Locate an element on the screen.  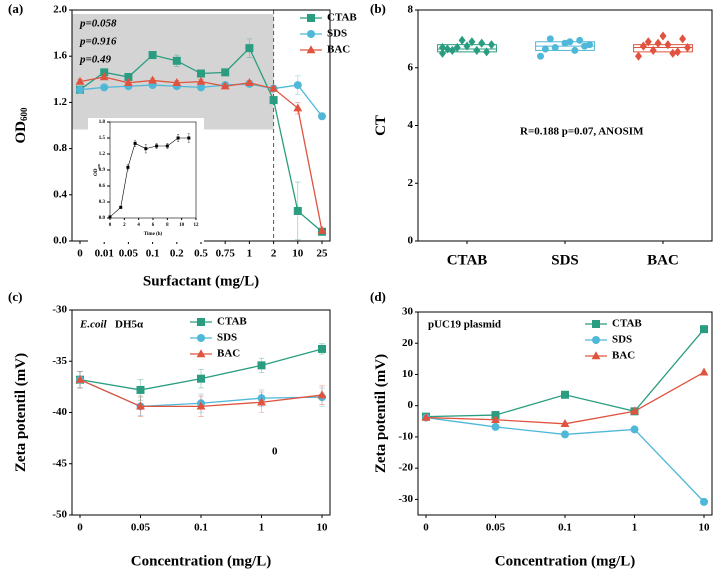
y-tick-label: 20 is located at coordinates (408, 343).